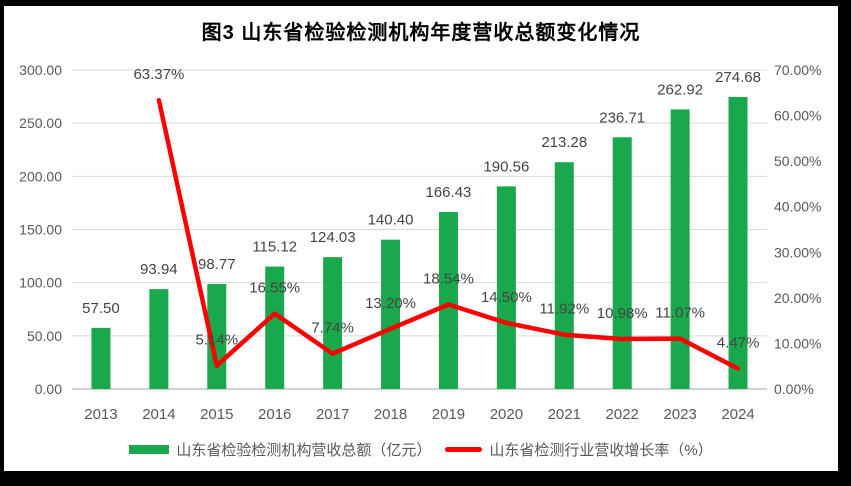 The width and height of the screenshot is (851, 486). Describe the element at coordinates (797, 116) in the screenshot. I see `y2-axis-tick-label: 60.00%` at that location.